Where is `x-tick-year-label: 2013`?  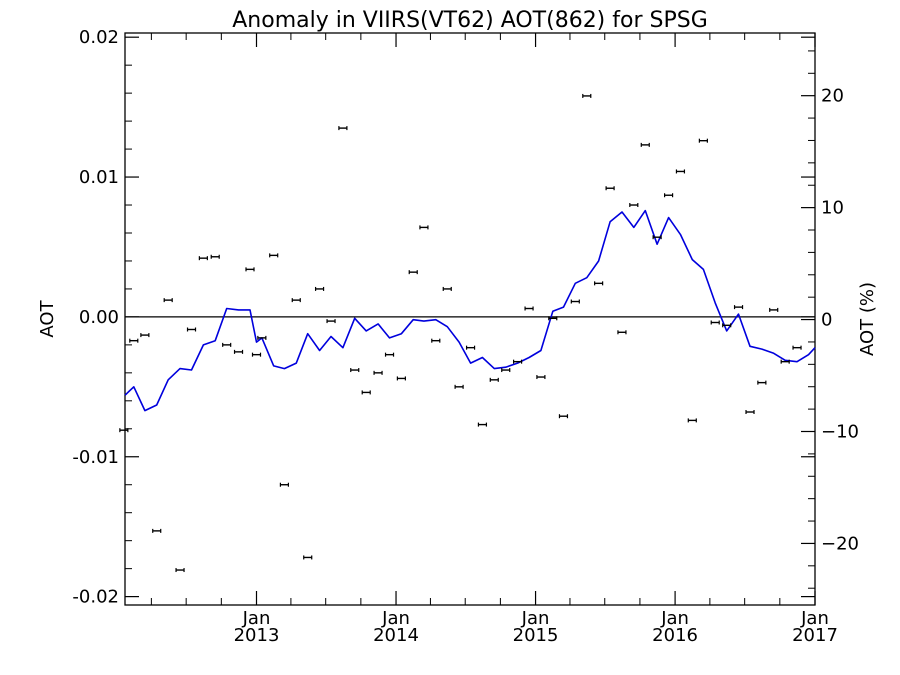 x-tick-year-label: 2013 is located at coordinates (257, 635).